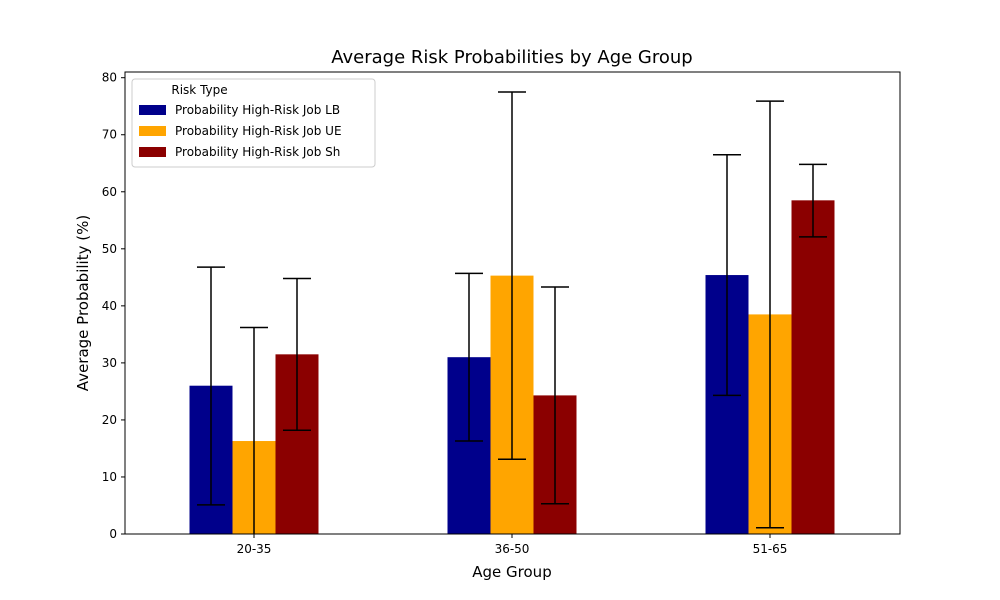 This screenshot has height=600, width=1000. I want to click on legend-label-2: Probability High-Risk Job UE, so click(258, 131).